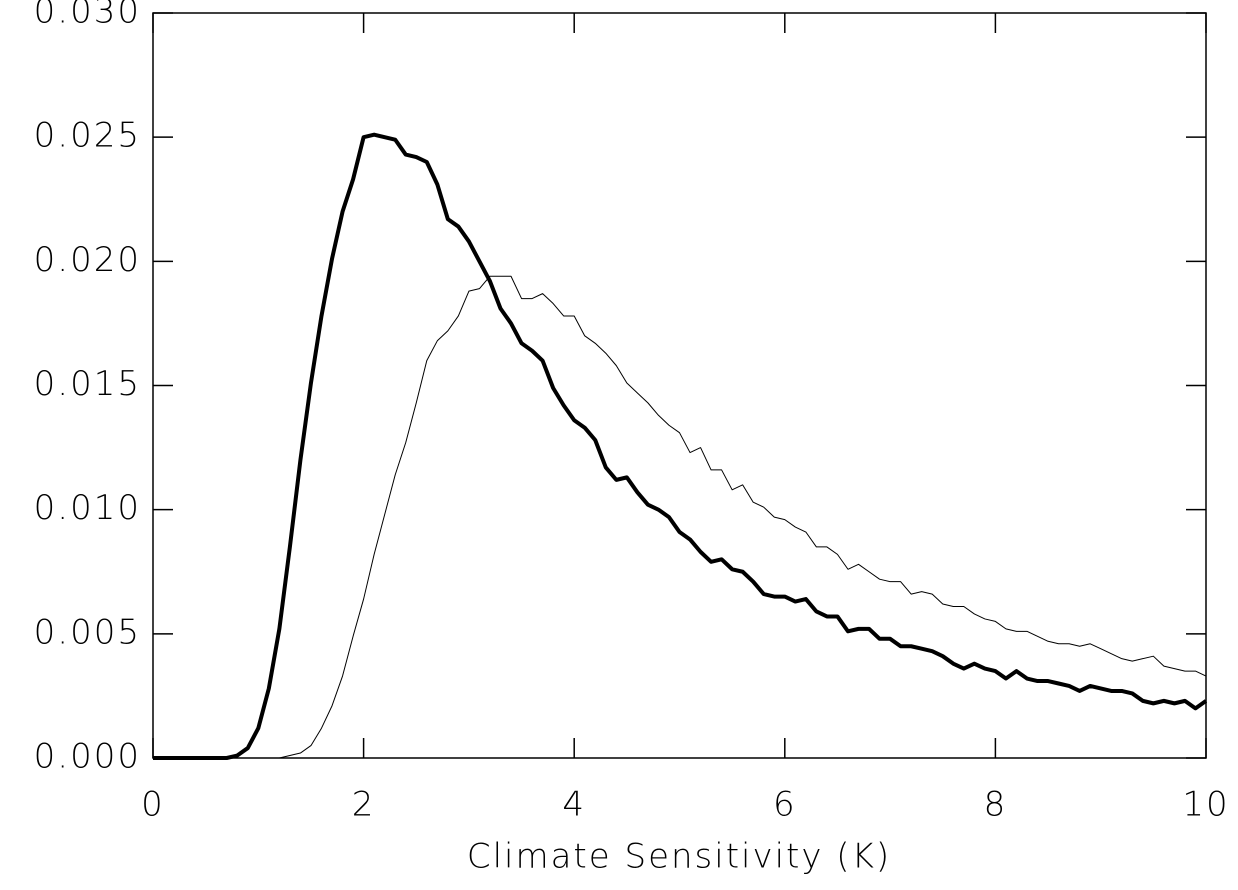 Image resolution: width=1238 pixels, height=890 pixels. What do you see at coordinates (996, 805) in the screenshot?
I see `x-tick-label: 8` at bounding box center [996, 805].